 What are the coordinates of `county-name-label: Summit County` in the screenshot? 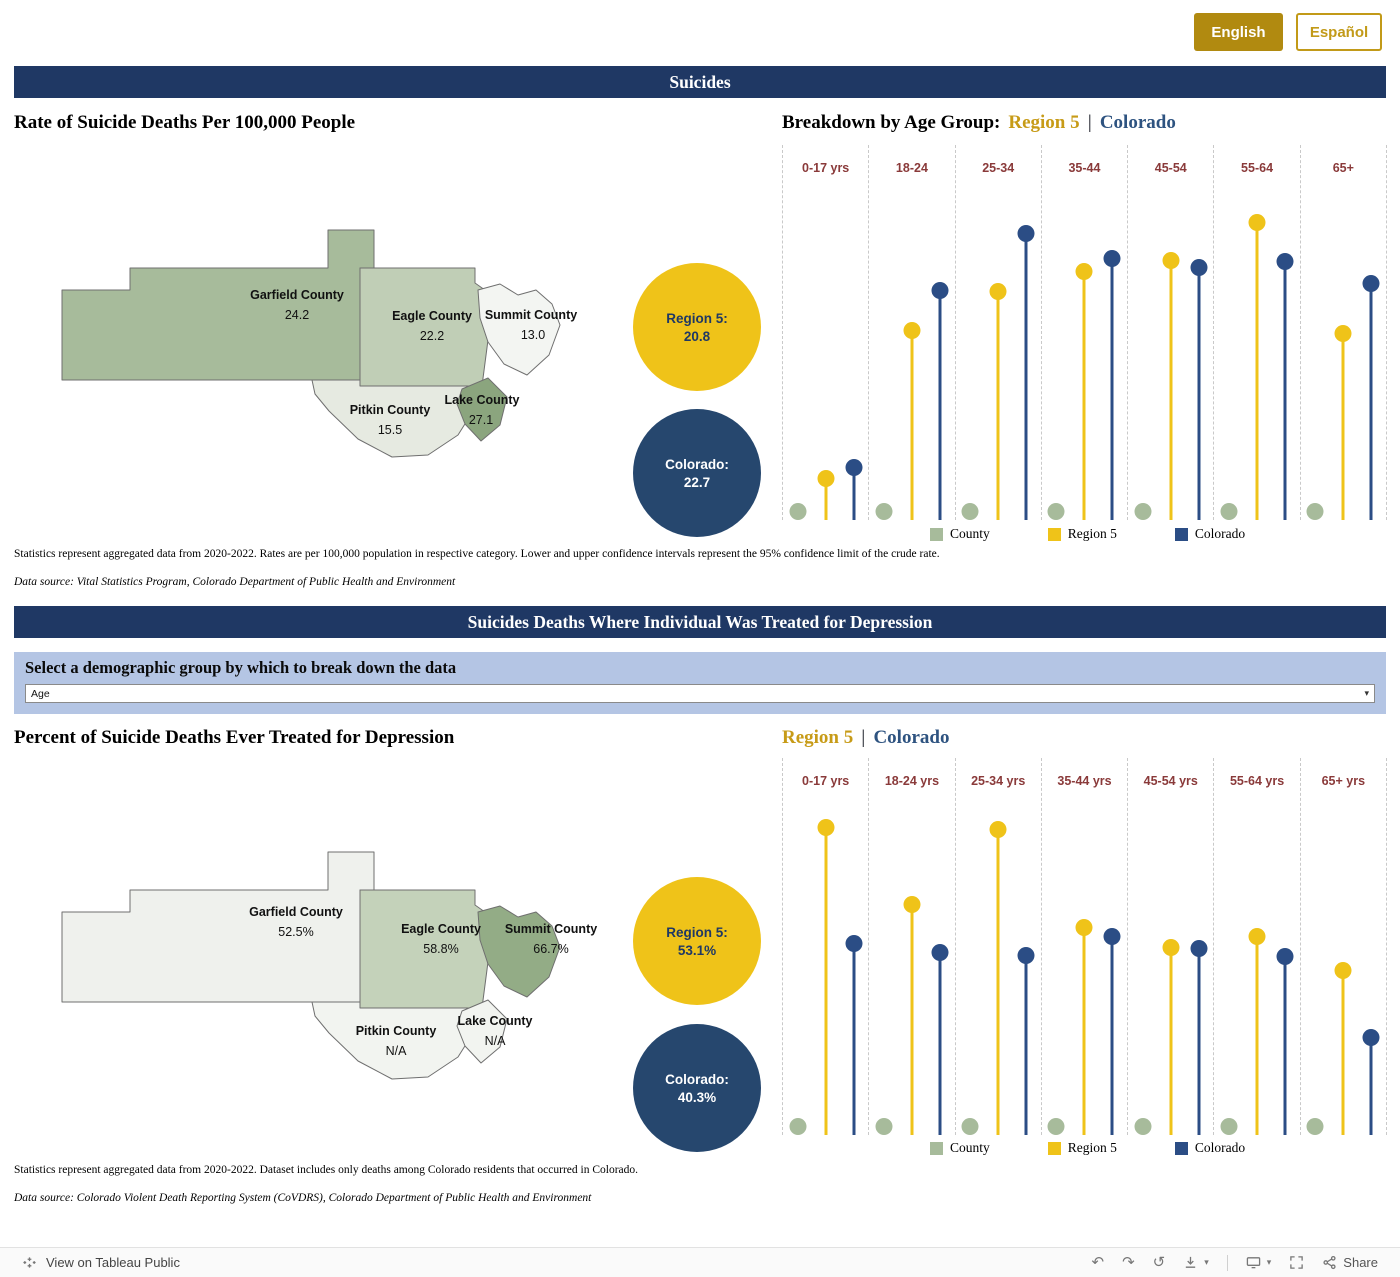 It's located at (551, 929).